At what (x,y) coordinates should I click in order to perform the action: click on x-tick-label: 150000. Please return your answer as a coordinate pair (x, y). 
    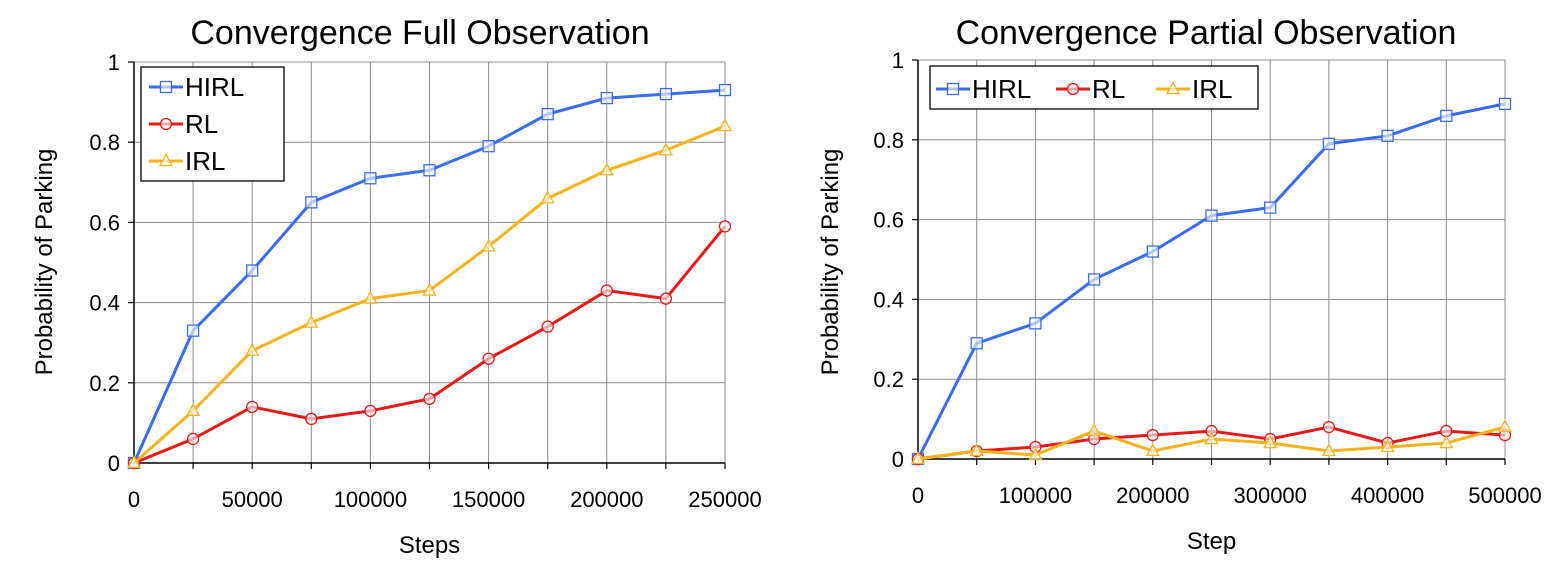
    Looking at the image, I should click on (488, 499).